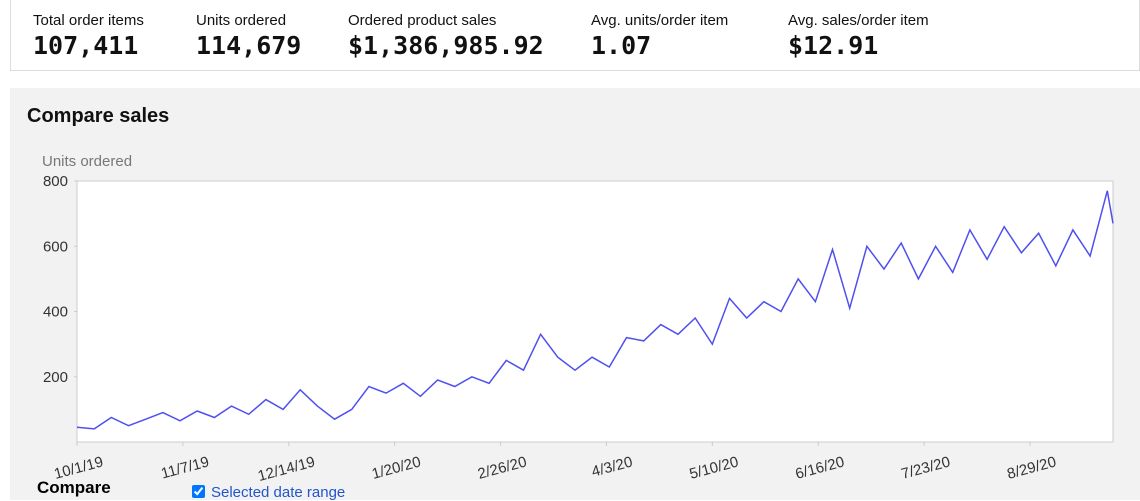 The width and height of the screenshot is (1140, 501). I want to click on y-tick-label: 200, so click(55, 377).